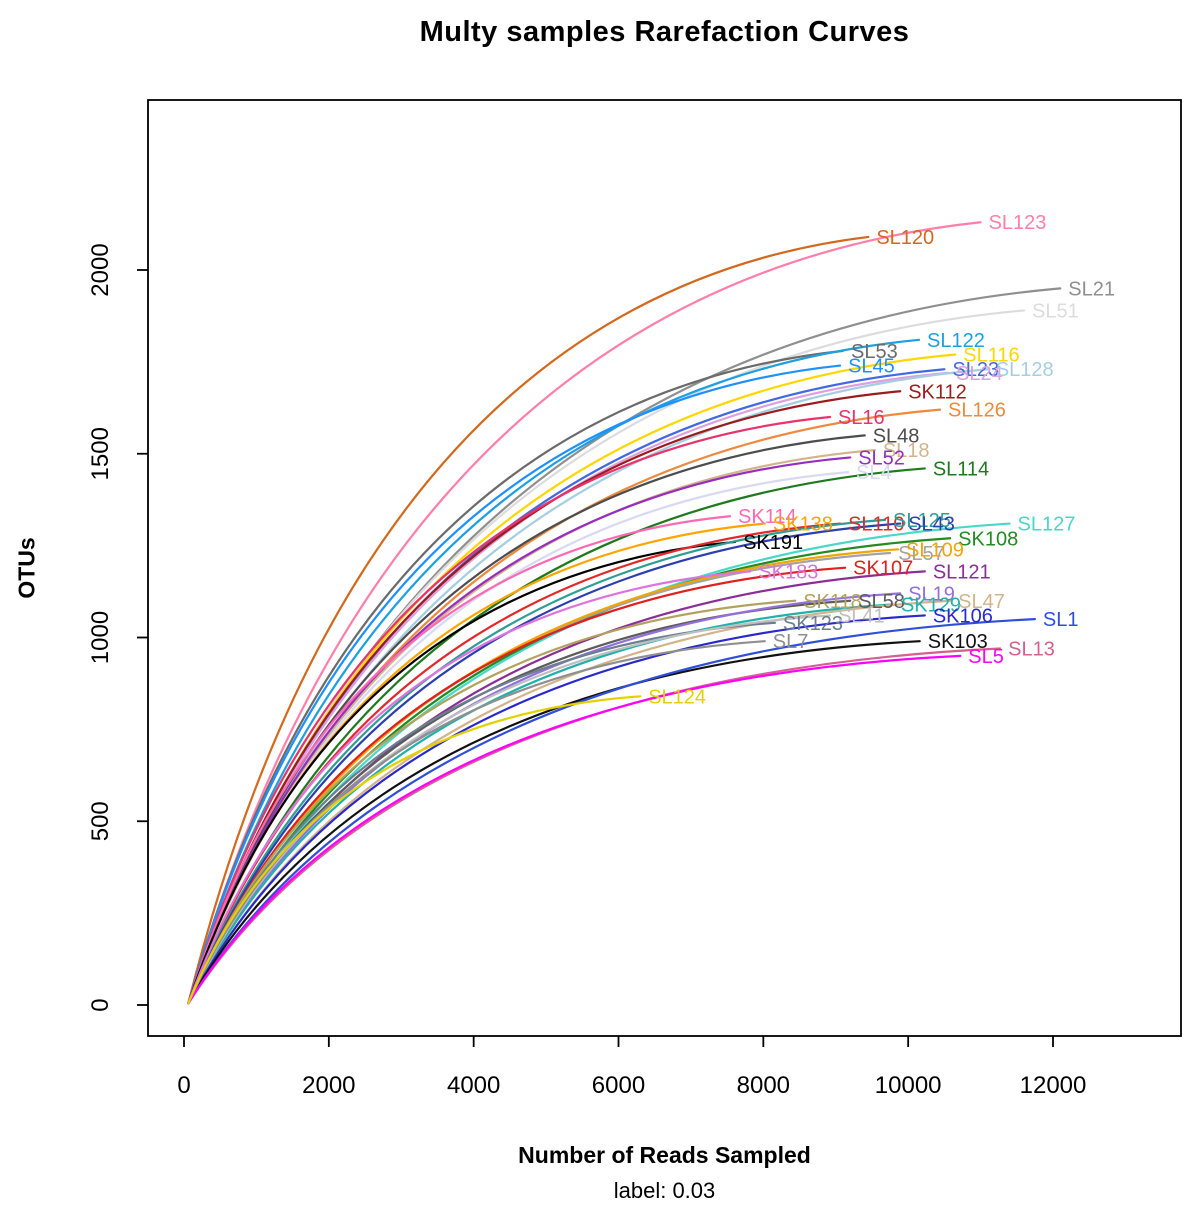 The height and width of the screenshot is (1217, 1188). I want to click on curve-label-SL19: SL19, so click(931, 594).